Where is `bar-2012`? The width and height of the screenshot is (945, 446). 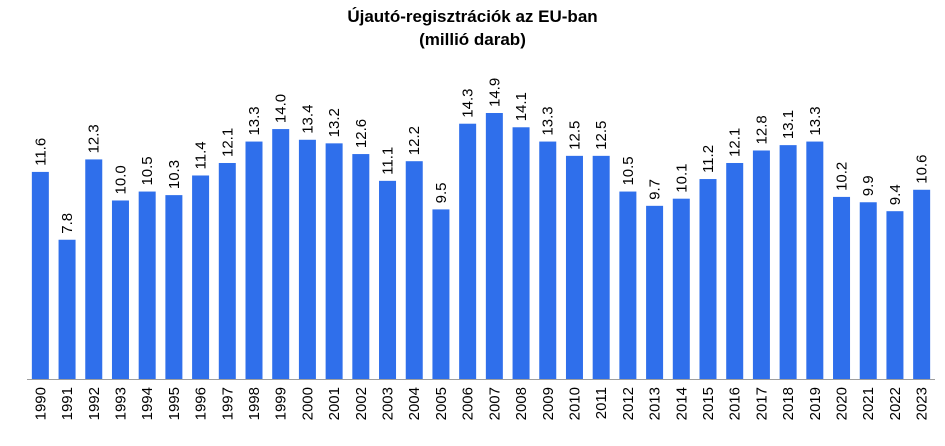 bar-2012 is located at coordinates (628, 285).